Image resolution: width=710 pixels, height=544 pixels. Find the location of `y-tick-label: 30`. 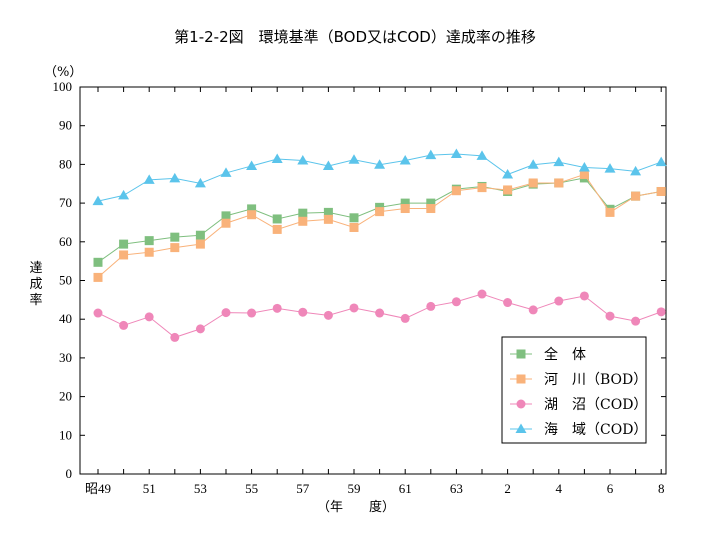

y-tick-label: 30 is located at coordinates (65, 357).